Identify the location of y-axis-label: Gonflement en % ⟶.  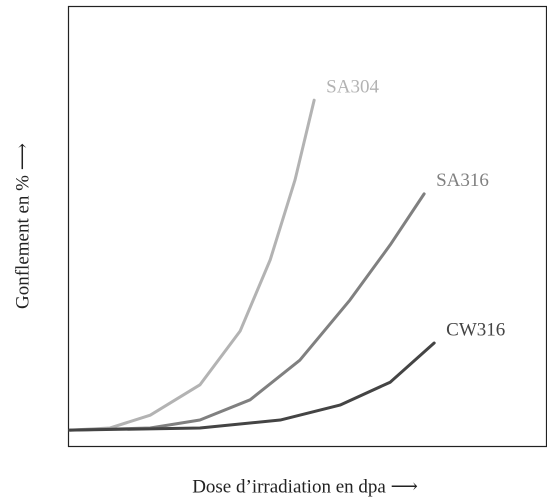
(22, 226).